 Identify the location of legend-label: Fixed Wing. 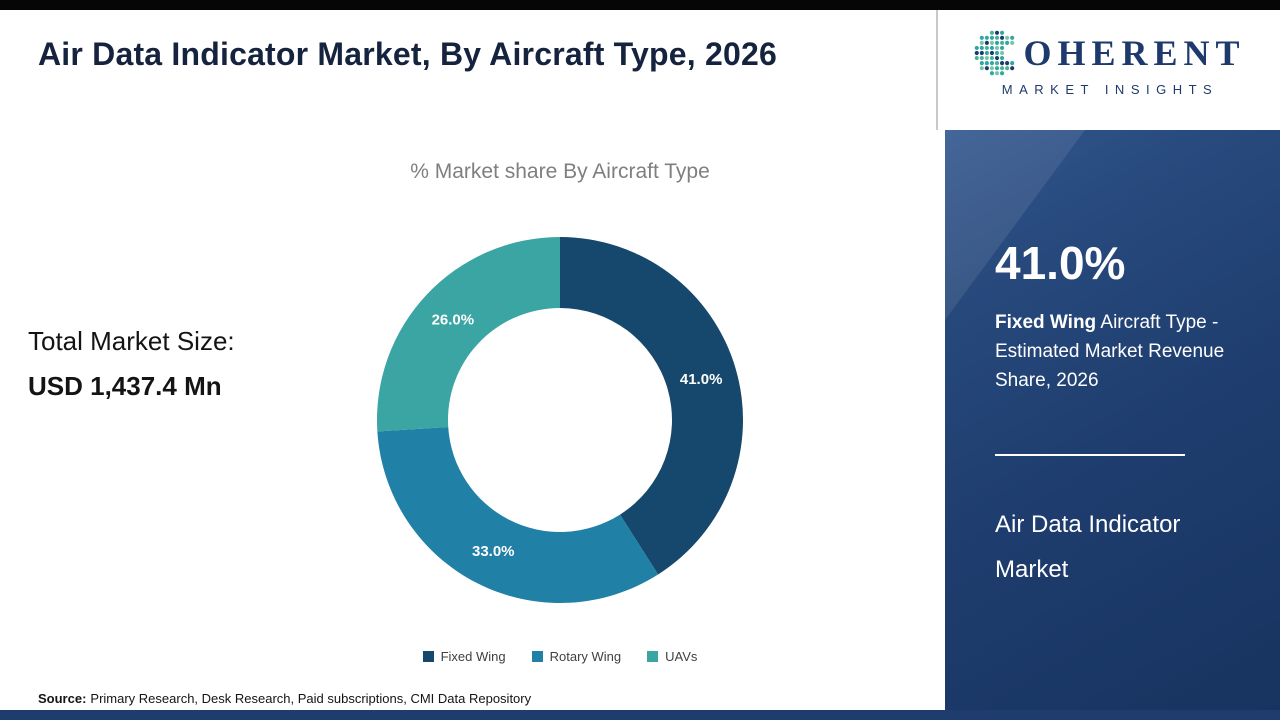
(473, 656).